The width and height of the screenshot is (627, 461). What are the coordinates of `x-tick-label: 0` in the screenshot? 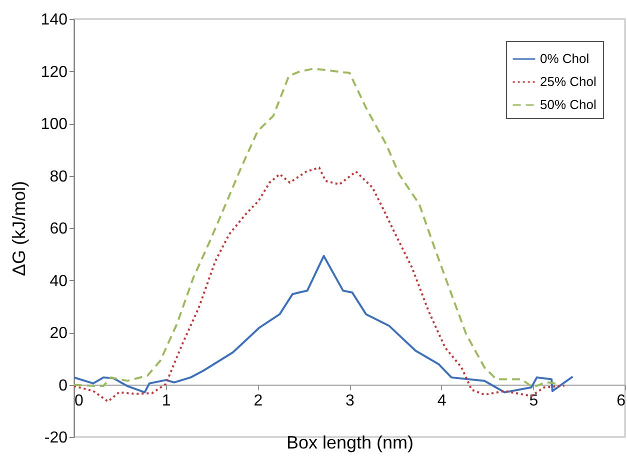 It's located at (79, 401).